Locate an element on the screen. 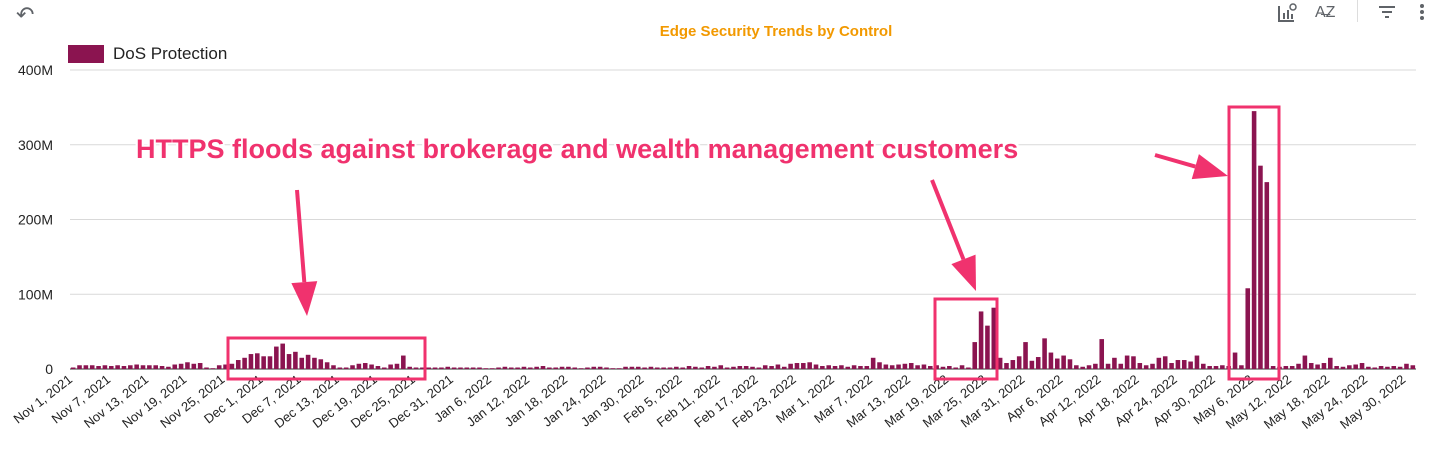 This screenshot has height=449, width=1440. arrow-shaft is located at coordinates (1175, 161).